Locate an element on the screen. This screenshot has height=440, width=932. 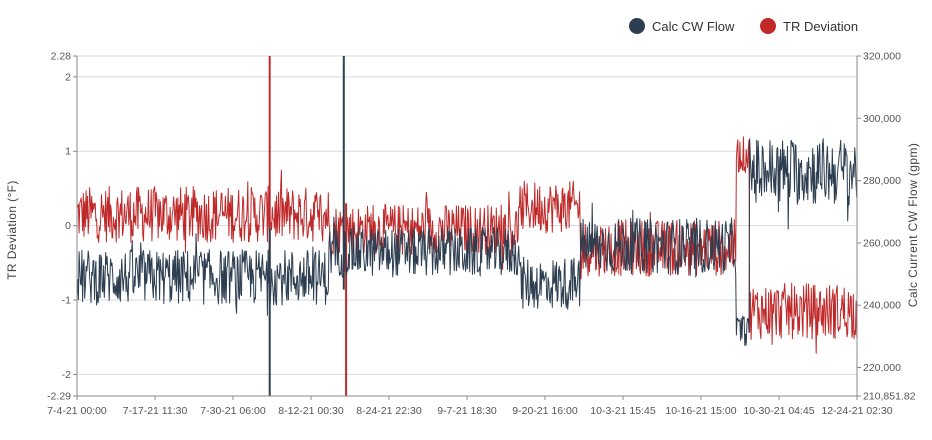
x-tick-label-8: 10-16-21 15:00 is located at coordinates (700, 411).